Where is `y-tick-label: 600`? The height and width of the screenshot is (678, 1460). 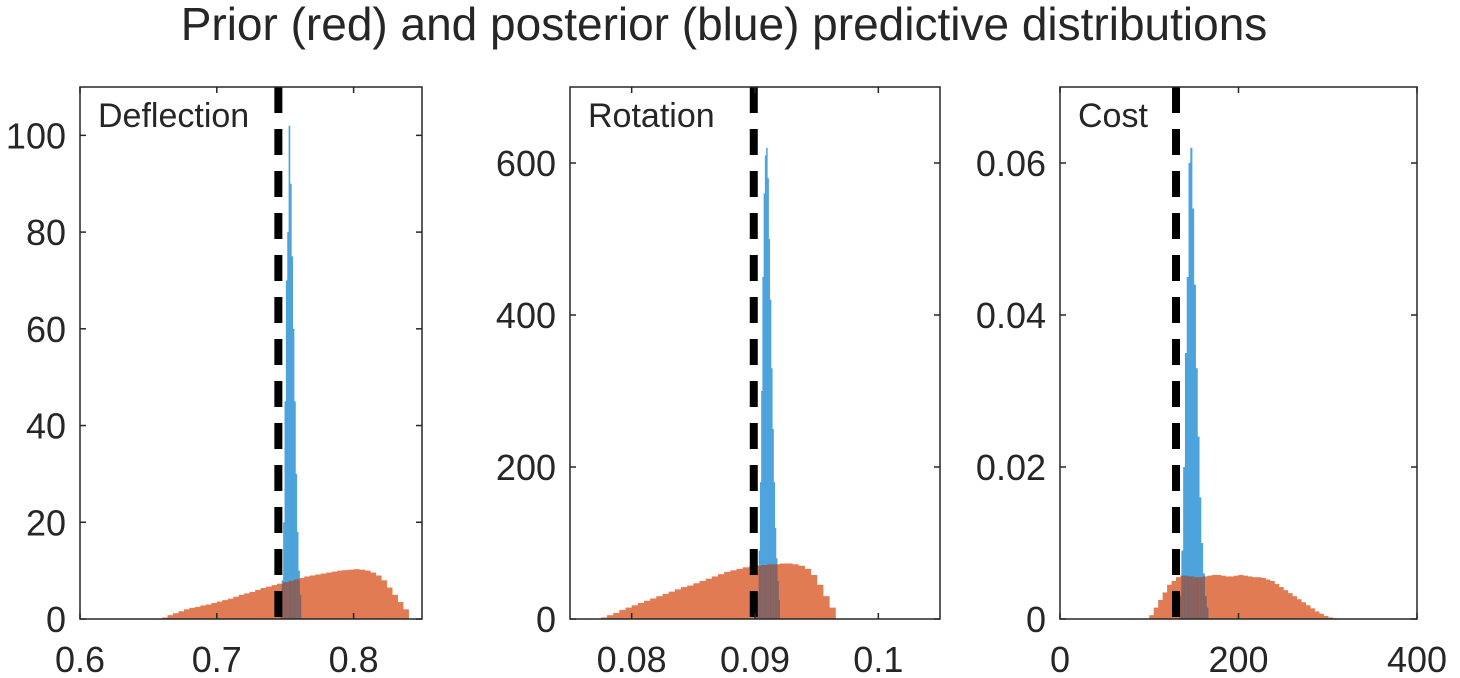 y-tick-label: 600 is located at coordinates (526, 163).